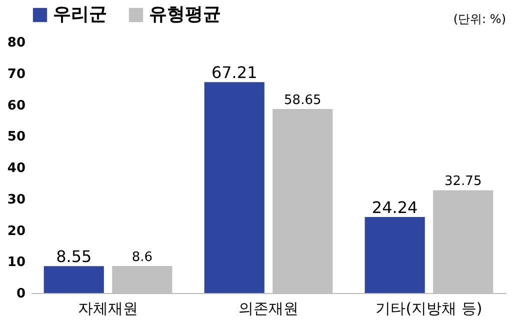  I want to click on y-tick-label: 0, so click(21, 294).